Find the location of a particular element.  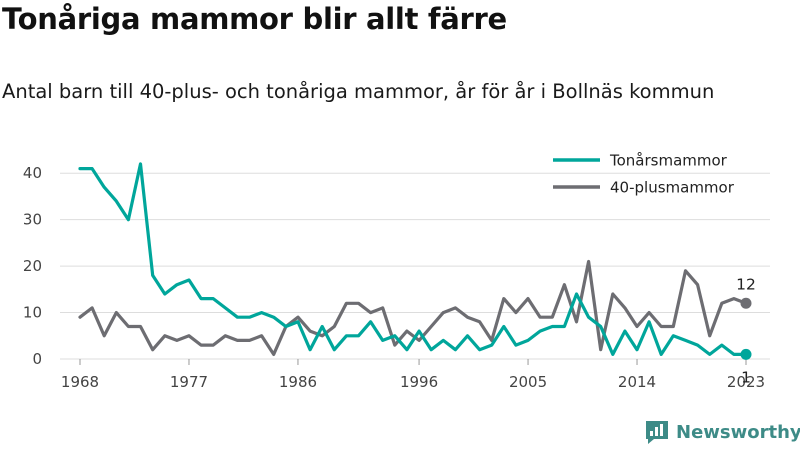

end-value-label: 1 is located at coordinates (746, 377).